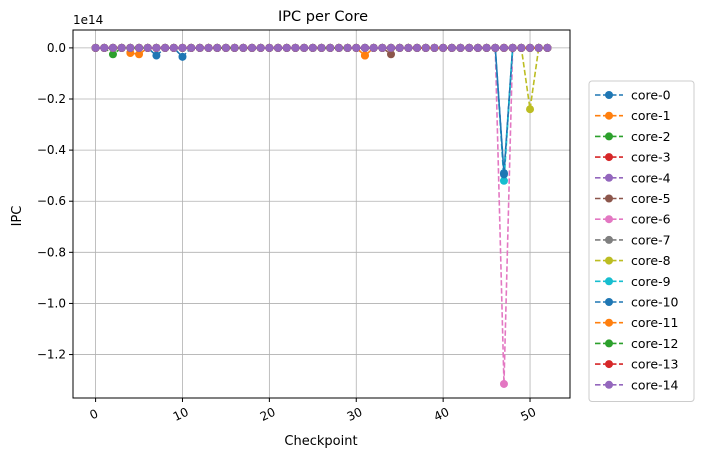 This screenshot has height=459, width=701. What do you see at coordinates (51, 303) in the screenshot?
I see `y-tick-label: −1.0` at bounding box center [51, 303].